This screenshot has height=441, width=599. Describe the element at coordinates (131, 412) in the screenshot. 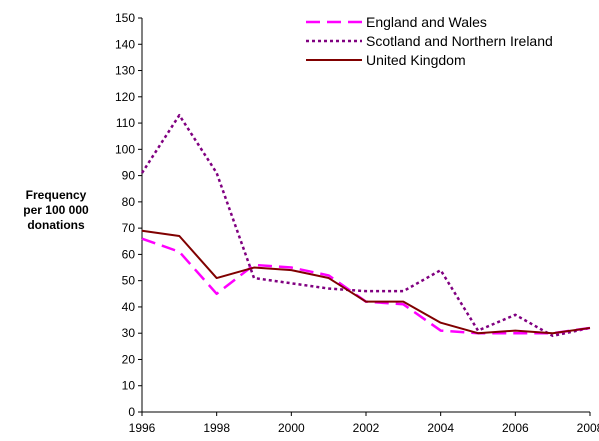

I see `y-tick-label: 0` at that location.